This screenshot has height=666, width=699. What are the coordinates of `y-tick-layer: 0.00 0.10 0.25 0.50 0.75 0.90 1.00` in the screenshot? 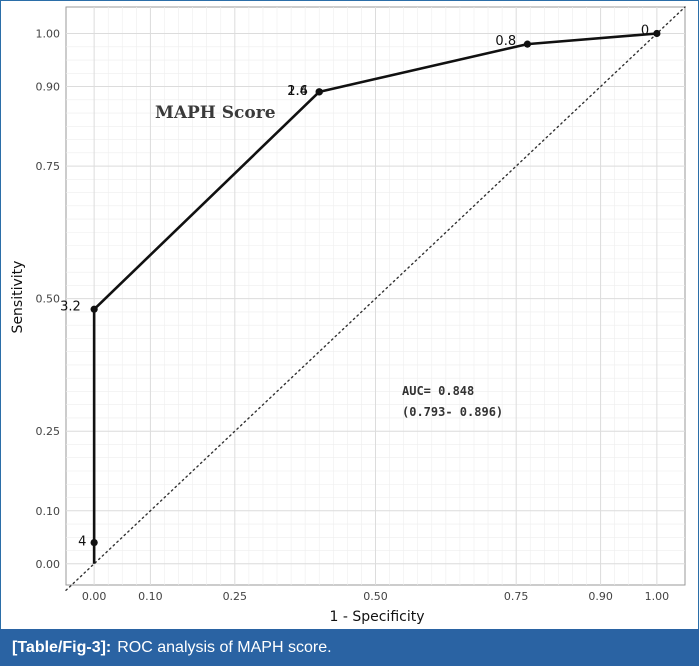 It's located at (48, 299).